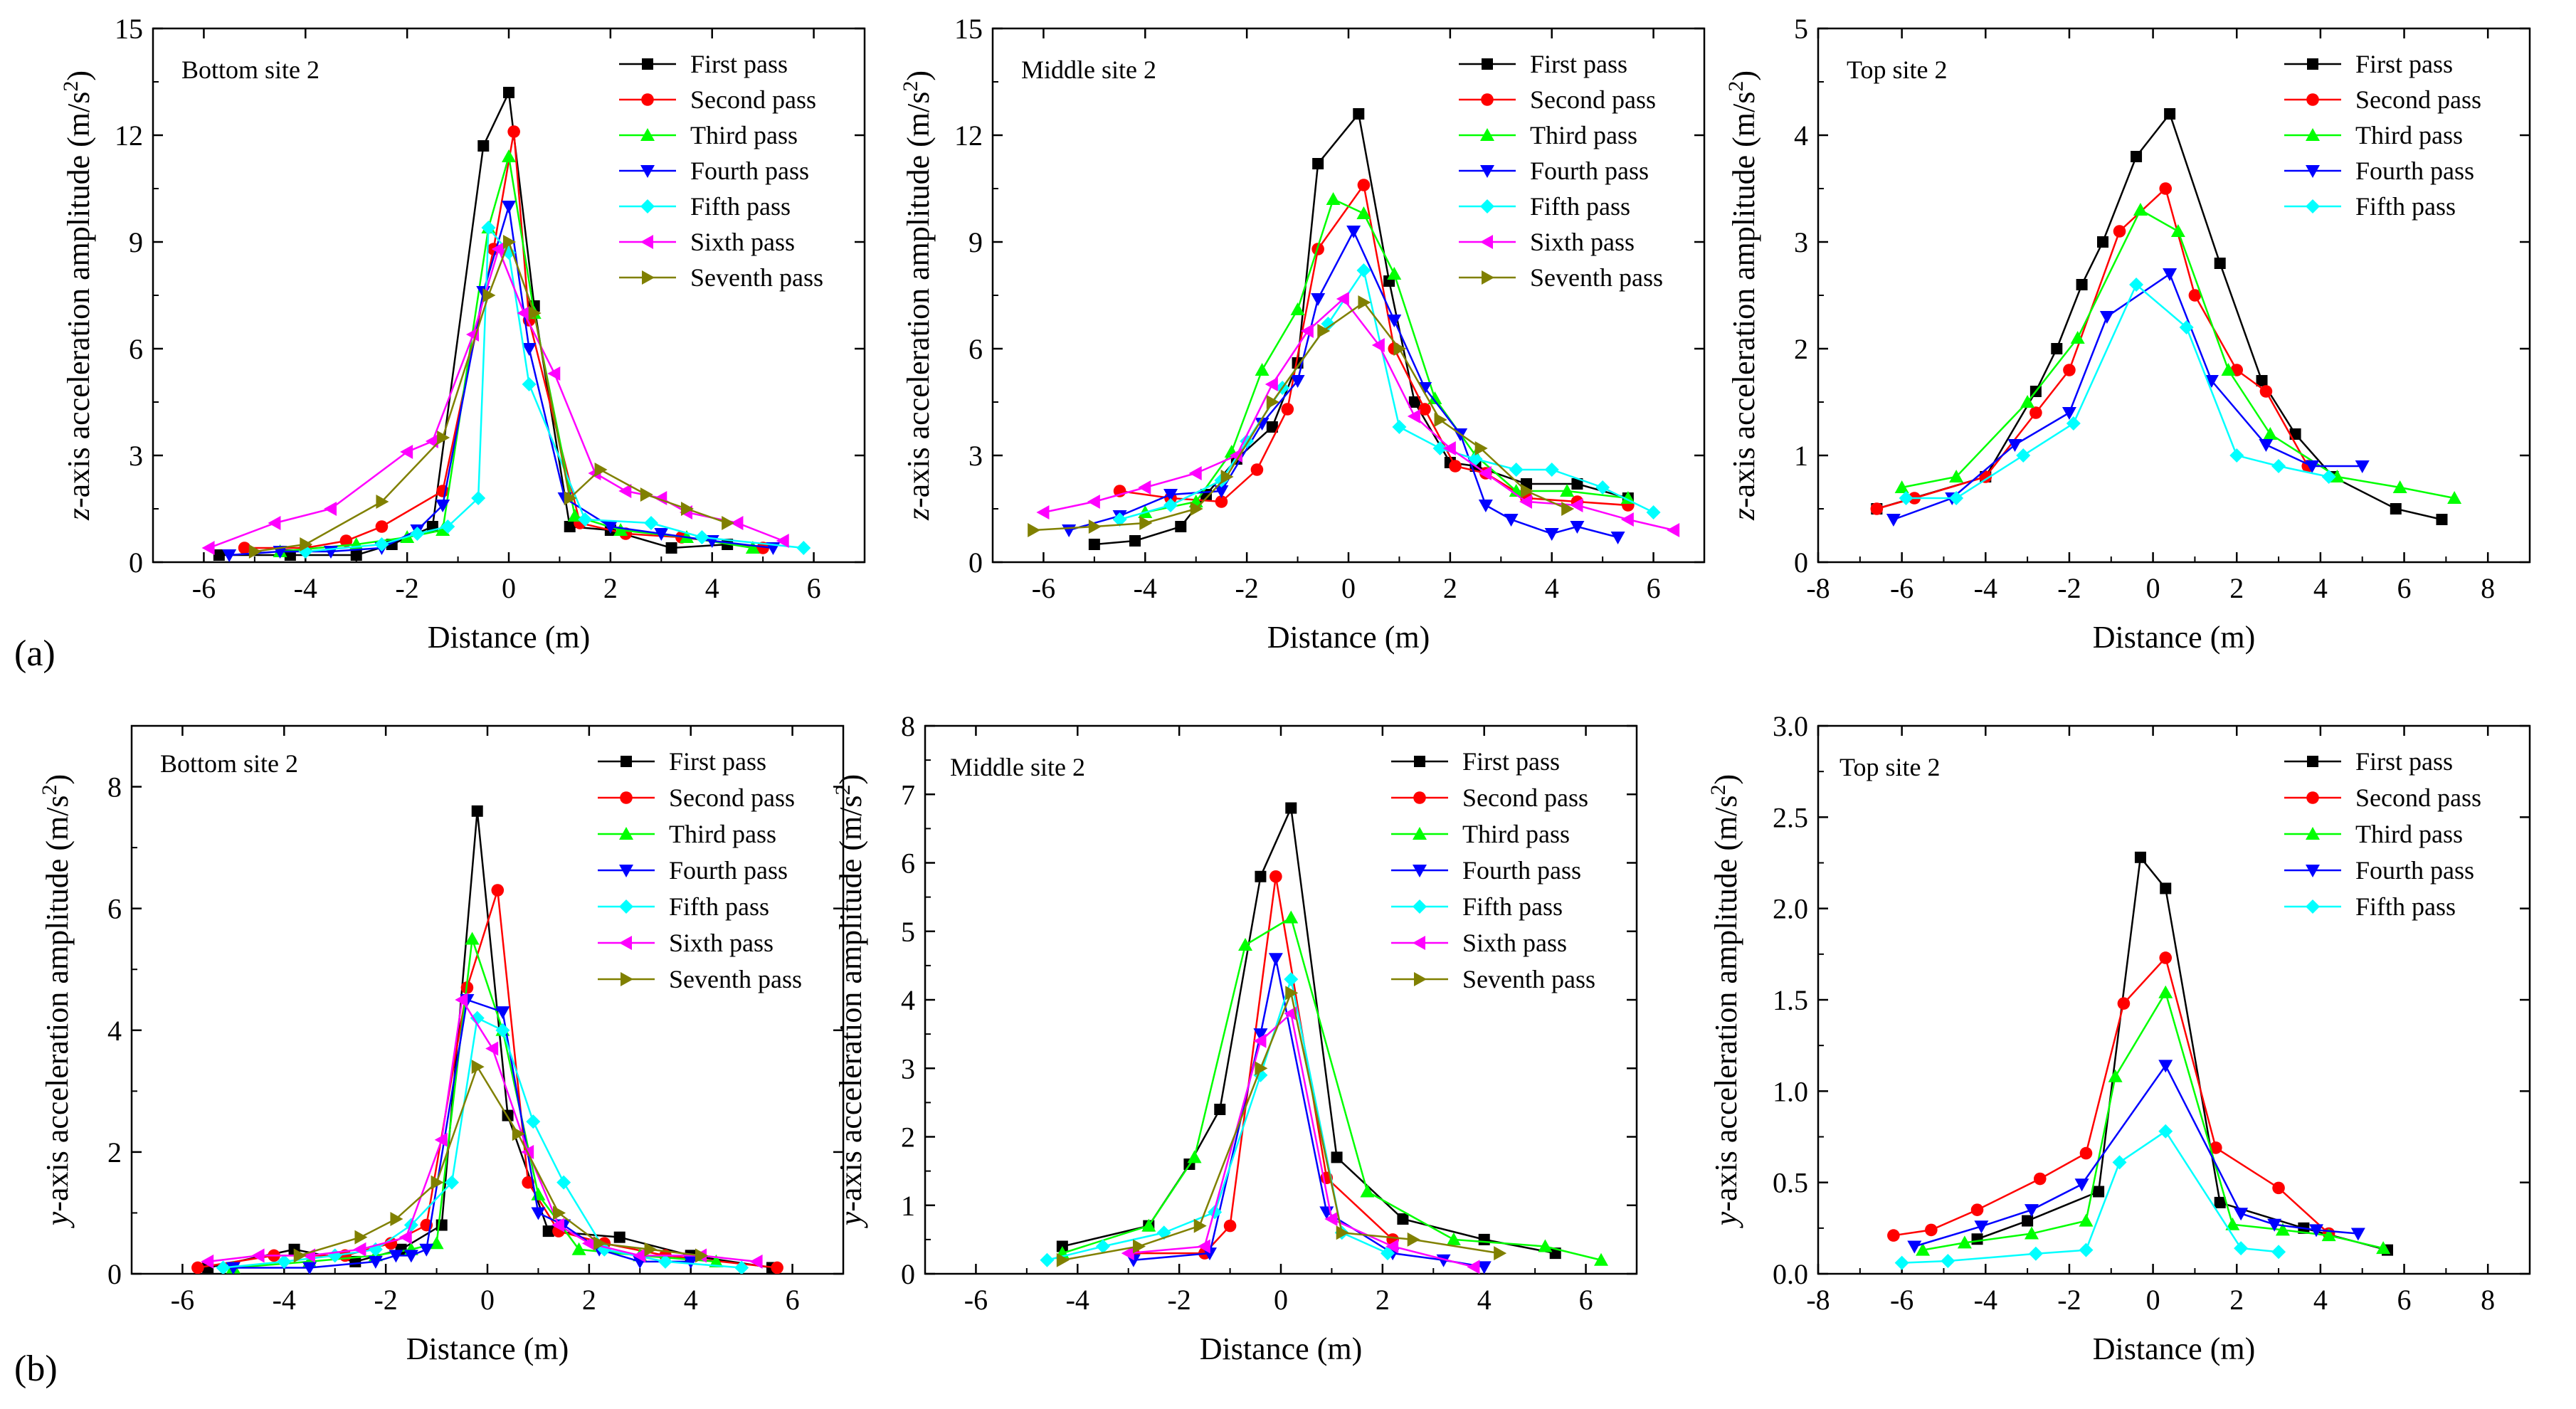  What do you see at coordinates (129, 29) in the screenshot?
I see `y-tick-label: 15` at bounding box center [129, 29].